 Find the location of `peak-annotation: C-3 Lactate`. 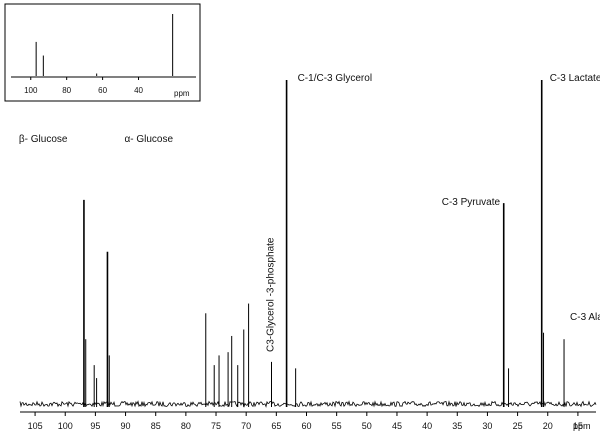

peak-annotation: C-3 Lactate is located at coordinates (575, 78).